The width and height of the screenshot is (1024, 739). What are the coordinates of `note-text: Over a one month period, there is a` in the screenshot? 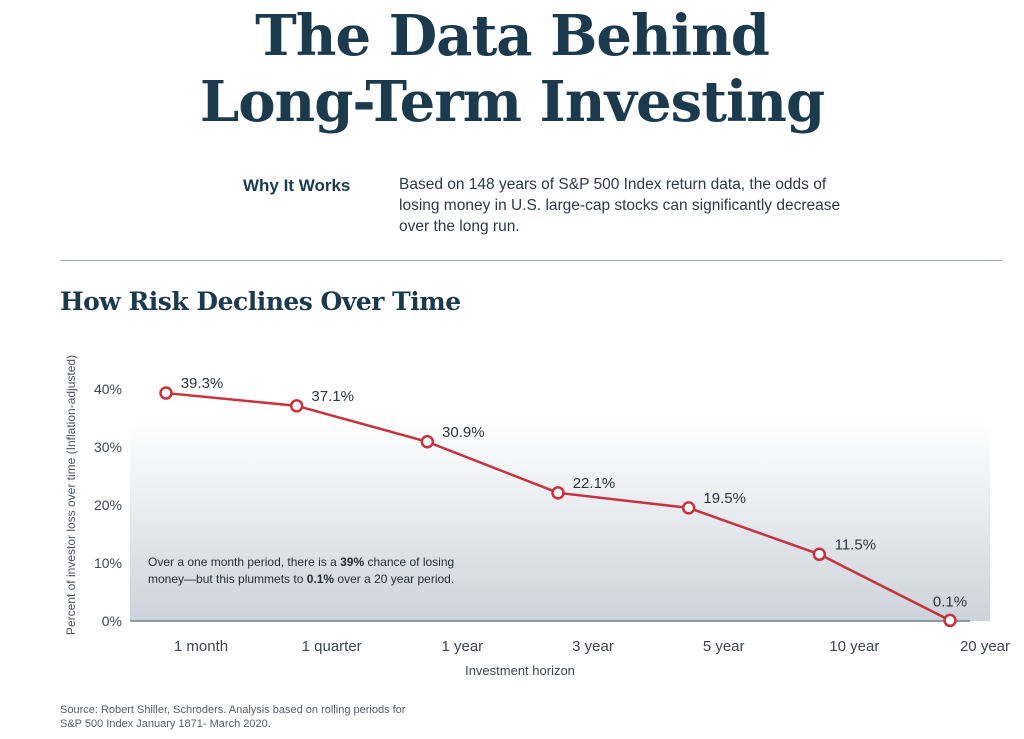 It's located at (244, 562).